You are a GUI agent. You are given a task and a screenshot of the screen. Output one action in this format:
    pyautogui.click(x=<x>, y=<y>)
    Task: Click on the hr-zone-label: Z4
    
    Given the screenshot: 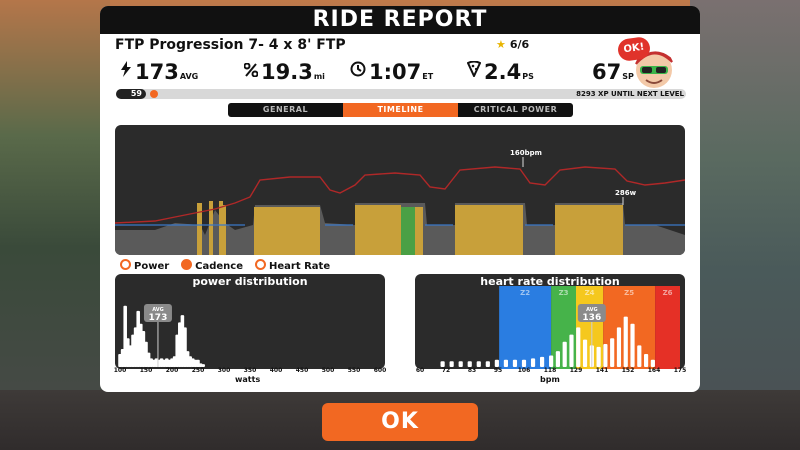 What is the action you would take?
    pyautogui.click(x=590, y=293)
    